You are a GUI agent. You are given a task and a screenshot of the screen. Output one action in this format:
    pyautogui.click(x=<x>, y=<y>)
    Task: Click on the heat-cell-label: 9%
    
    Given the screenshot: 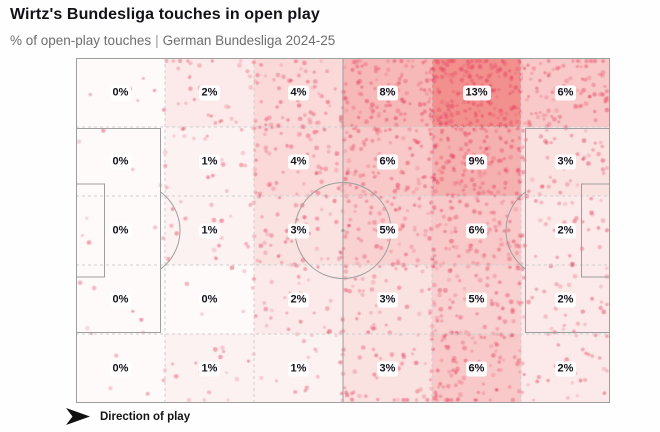 What is the action you would take?
    pyautogui.click(x=476, y=161)
    